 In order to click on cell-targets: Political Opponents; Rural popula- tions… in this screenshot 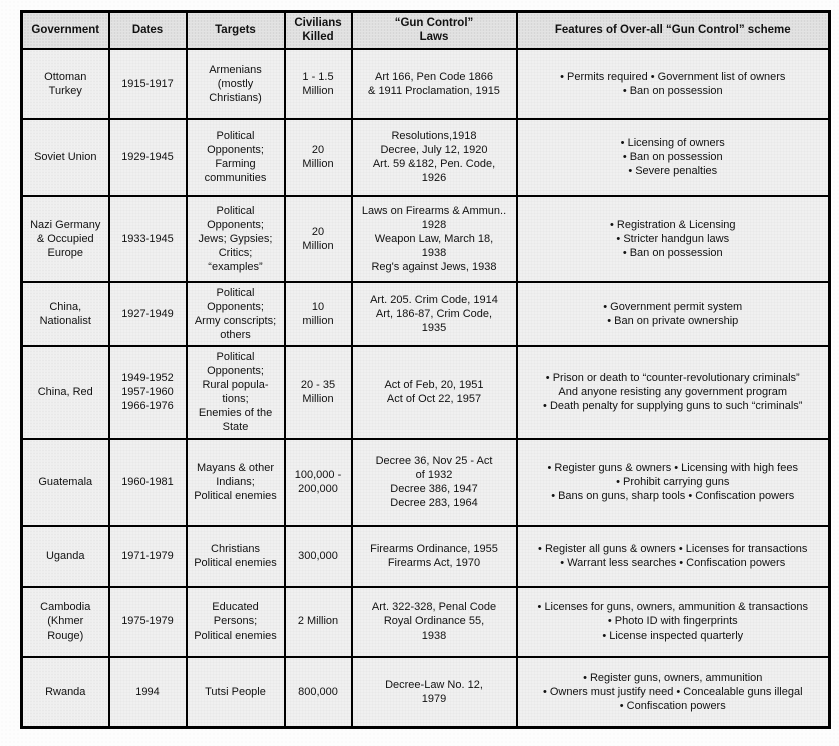, I will do `click(235, 392)`.